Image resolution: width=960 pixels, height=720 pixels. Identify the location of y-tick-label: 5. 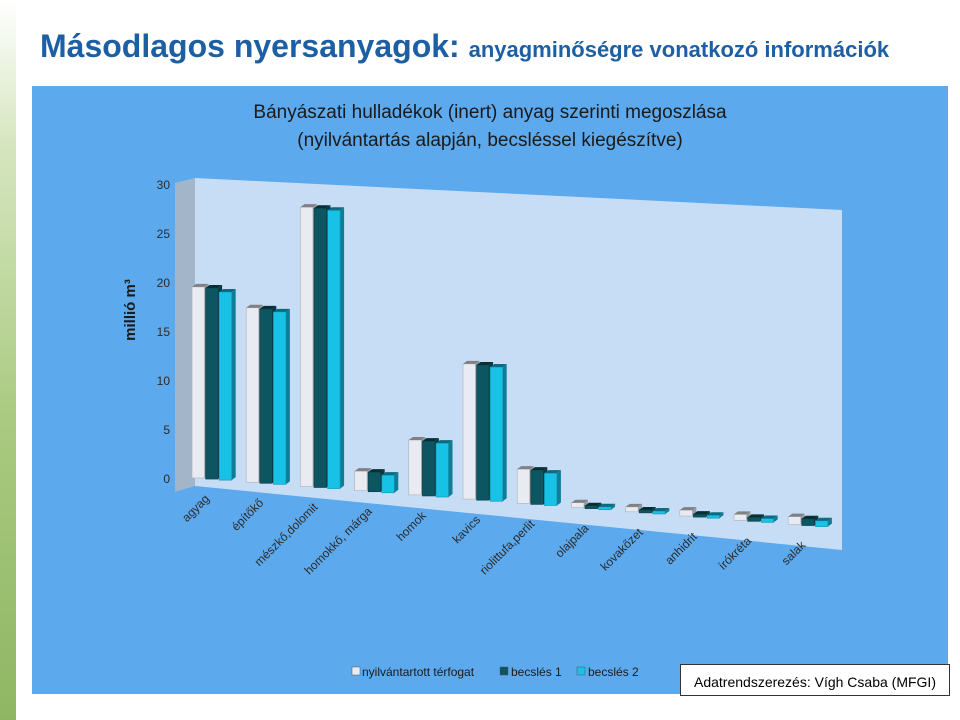
(166, 430).